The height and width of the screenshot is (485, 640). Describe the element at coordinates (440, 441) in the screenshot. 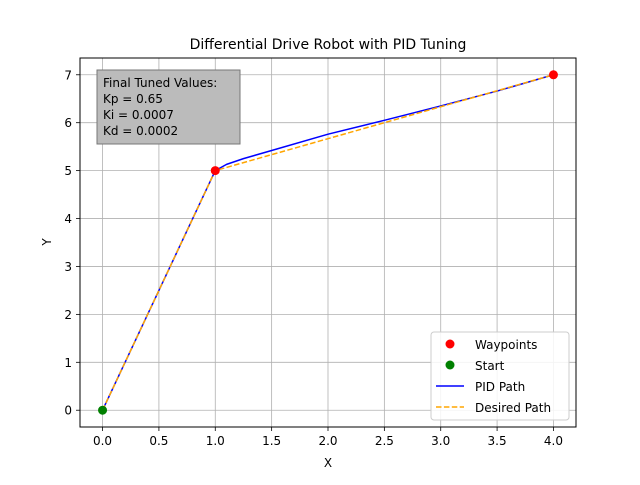

I see `x-tick-label: 3.0` at that location.